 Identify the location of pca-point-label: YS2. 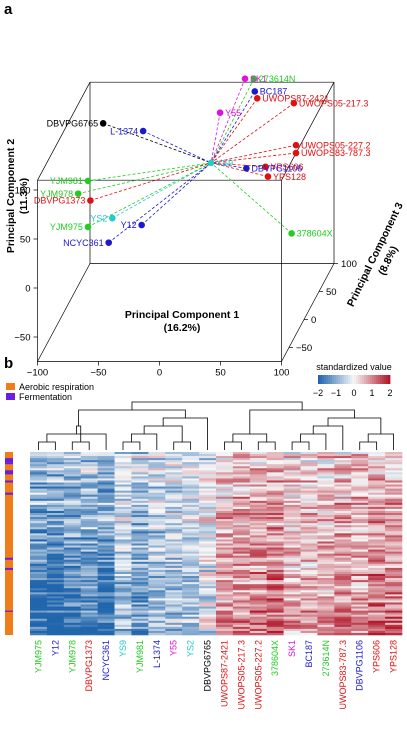
(98, 218).